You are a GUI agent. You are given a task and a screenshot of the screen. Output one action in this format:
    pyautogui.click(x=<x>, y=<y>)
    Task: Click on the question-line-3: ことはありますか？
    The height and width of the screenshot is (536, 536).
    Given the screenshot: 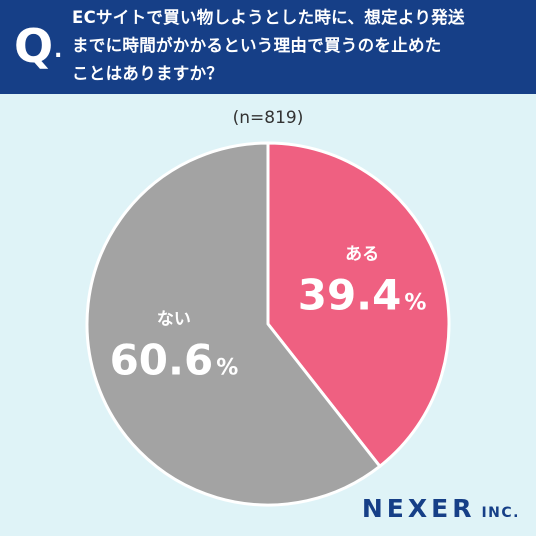 What is the action you would take?
    pyautogui.click(x=148, y=73)
    